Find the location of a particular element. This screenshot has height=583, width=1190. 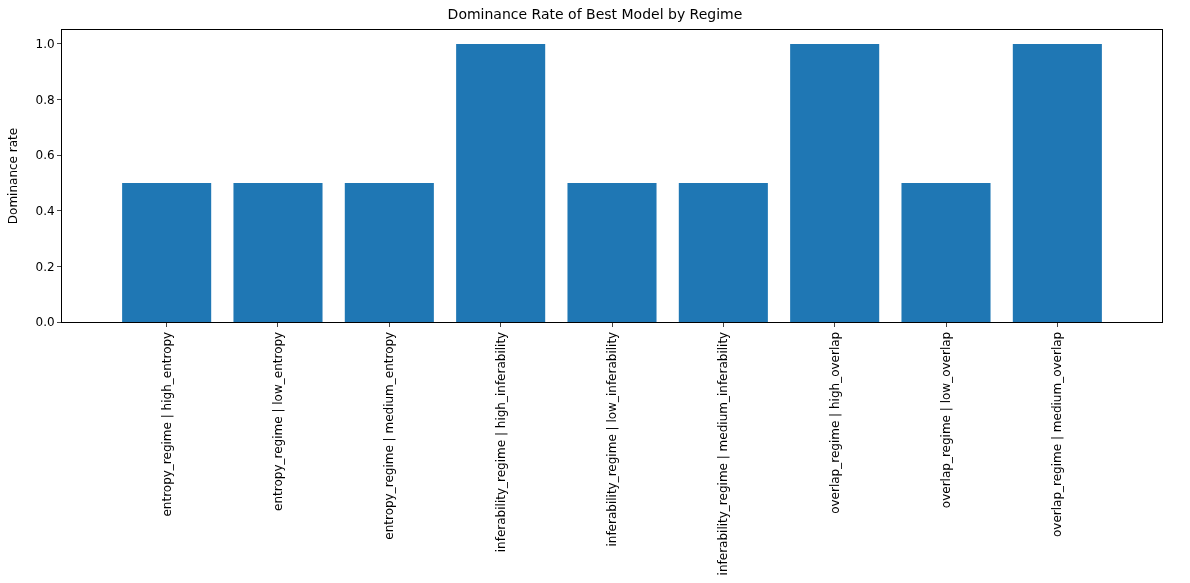

x-tick-label: inferability_regime | high_inferability is located at coordinates (500, 442).